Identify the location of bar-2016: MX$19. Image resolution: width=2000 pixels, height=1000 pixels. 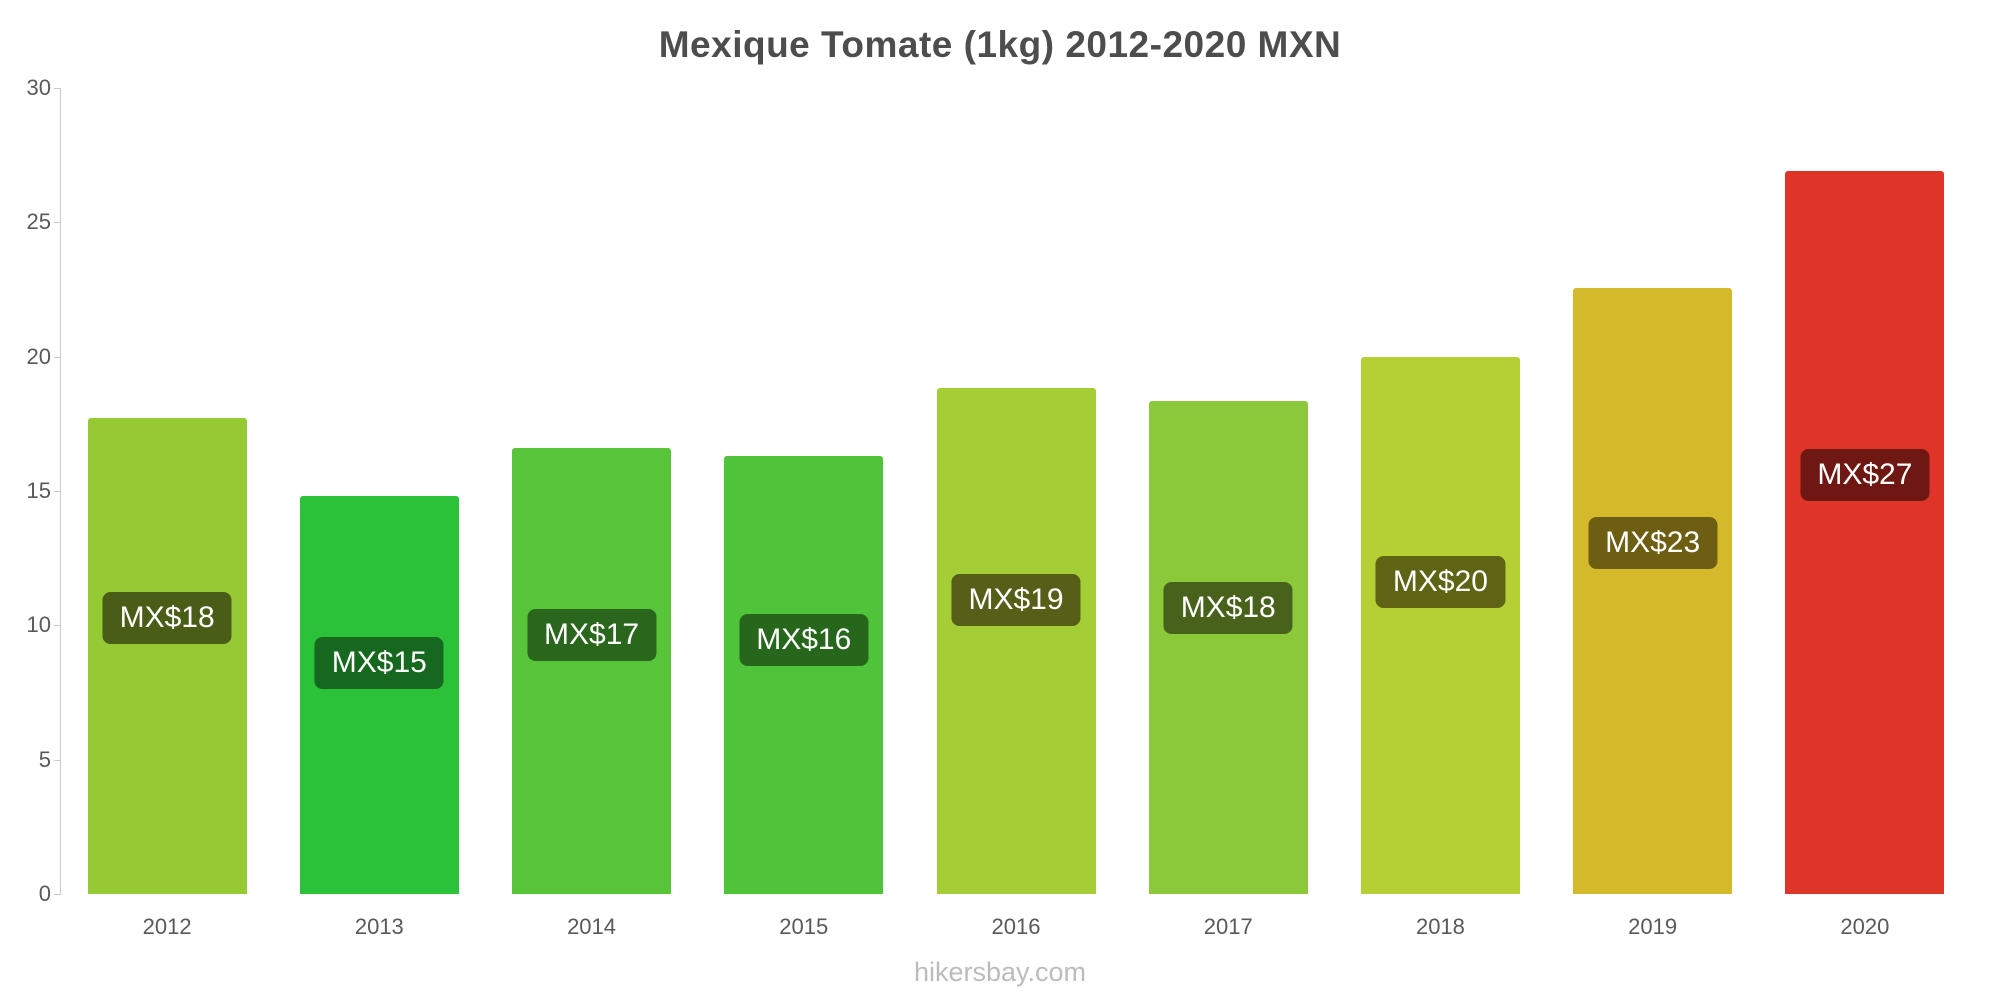
(1016, 640).